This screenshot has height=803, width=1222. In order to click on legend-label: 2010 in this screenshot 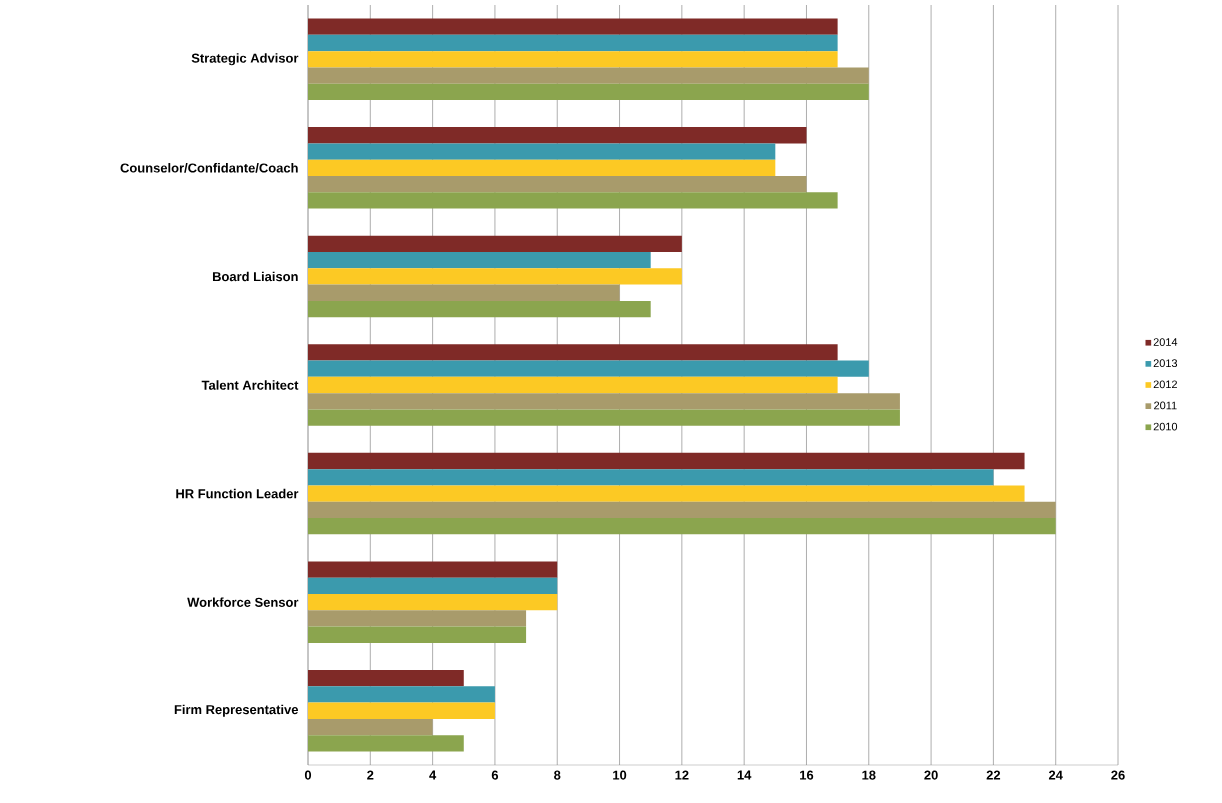, I will do `click(1165, 426)`.